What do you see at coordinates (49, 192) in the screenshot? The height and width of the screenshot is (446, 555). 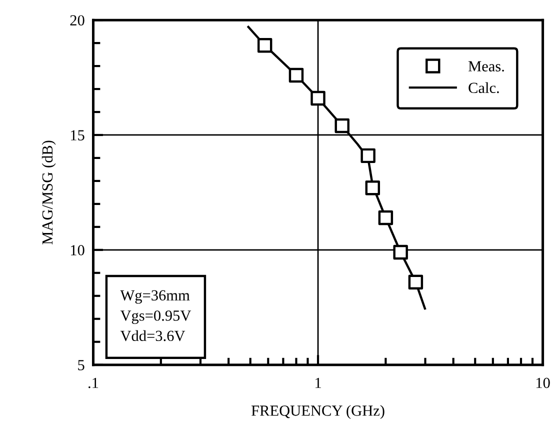 I see `y-axis-title: MAG/MSG (dB)` at bounding box center [49, 192].